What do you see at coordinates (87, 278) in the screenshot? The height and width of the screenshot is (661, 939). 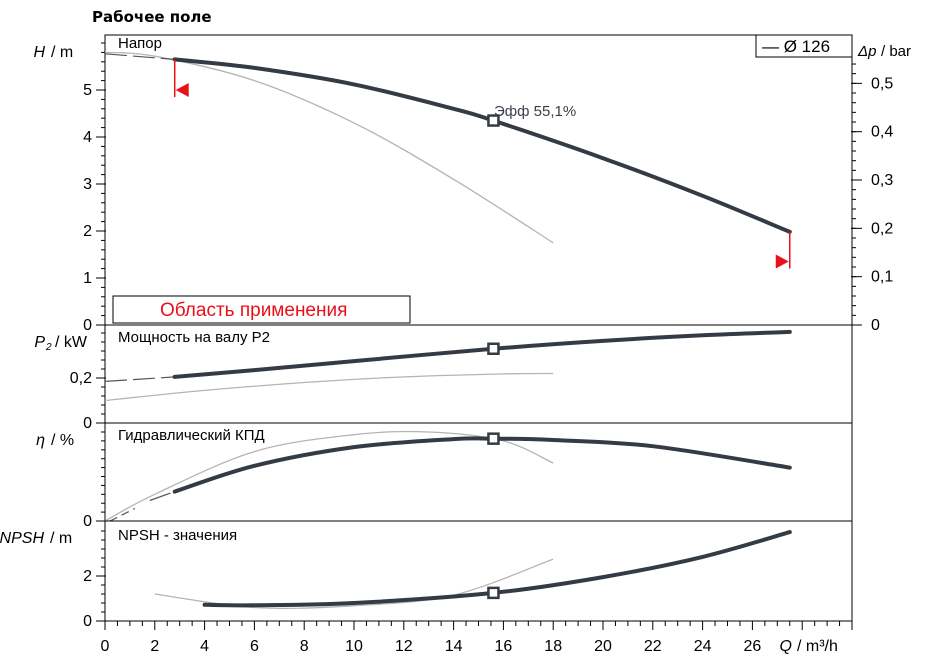 I see `y-tick-label: 1` at bounding box center [87, 278].